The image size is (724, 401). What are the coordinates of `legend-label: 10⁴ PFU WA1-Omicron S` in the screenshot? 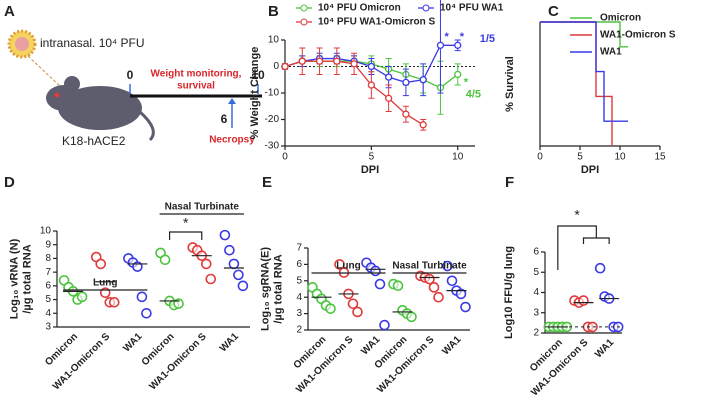 It's located at (377, 22).